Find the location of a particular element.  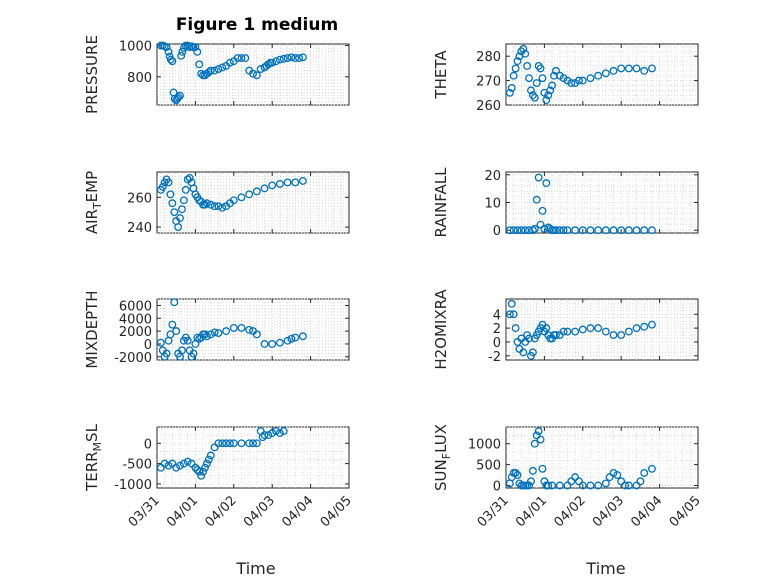

y-tick-label: 500 is located at coordinates (488, 466).